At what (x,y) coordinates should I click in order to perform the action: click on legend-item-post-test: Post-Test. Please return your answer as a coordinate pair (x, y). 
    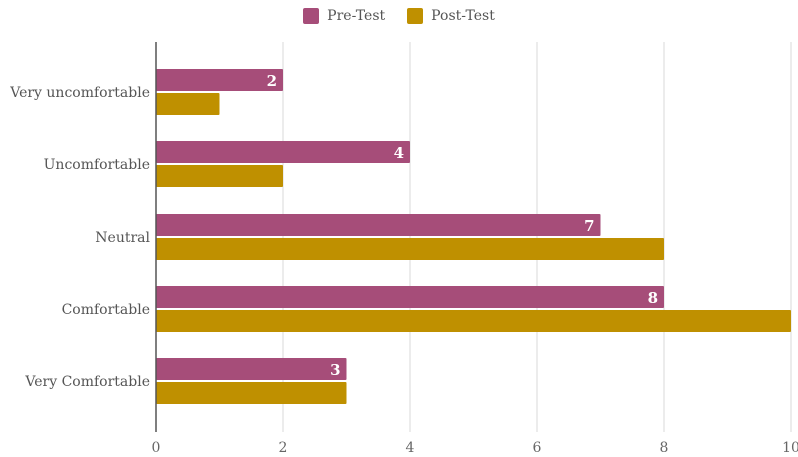
    Looking at the image, I should click on (451, 16).